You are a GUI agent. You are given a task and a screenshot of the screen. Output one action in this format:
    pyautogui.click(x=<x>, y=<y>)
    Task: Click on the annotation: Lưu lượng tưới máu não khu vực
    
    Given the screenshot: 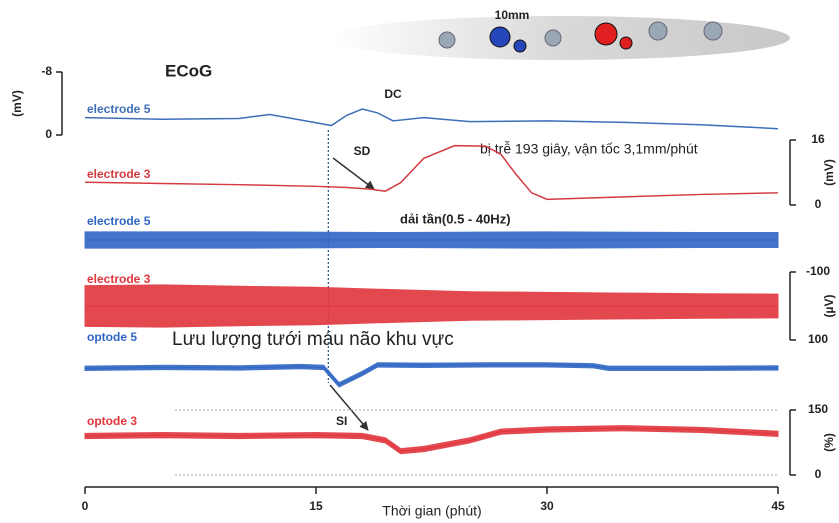 What is the action you would take?
    pyautogui.click(x=313, y=339)
    